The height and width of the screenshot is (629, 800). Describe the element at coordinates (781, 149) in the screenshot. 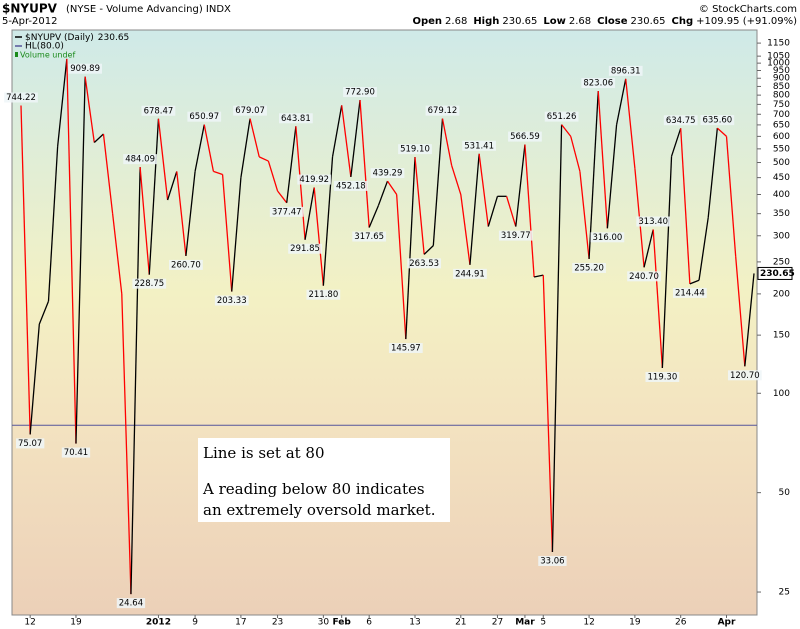

I see `y-tick-label: 550` at that location.